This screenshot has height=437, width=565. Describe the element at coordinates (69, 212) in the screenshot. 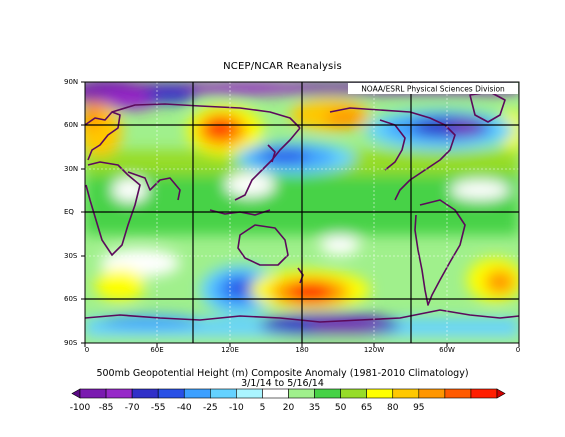

I see `lat-label-eq: EQ` at that location.